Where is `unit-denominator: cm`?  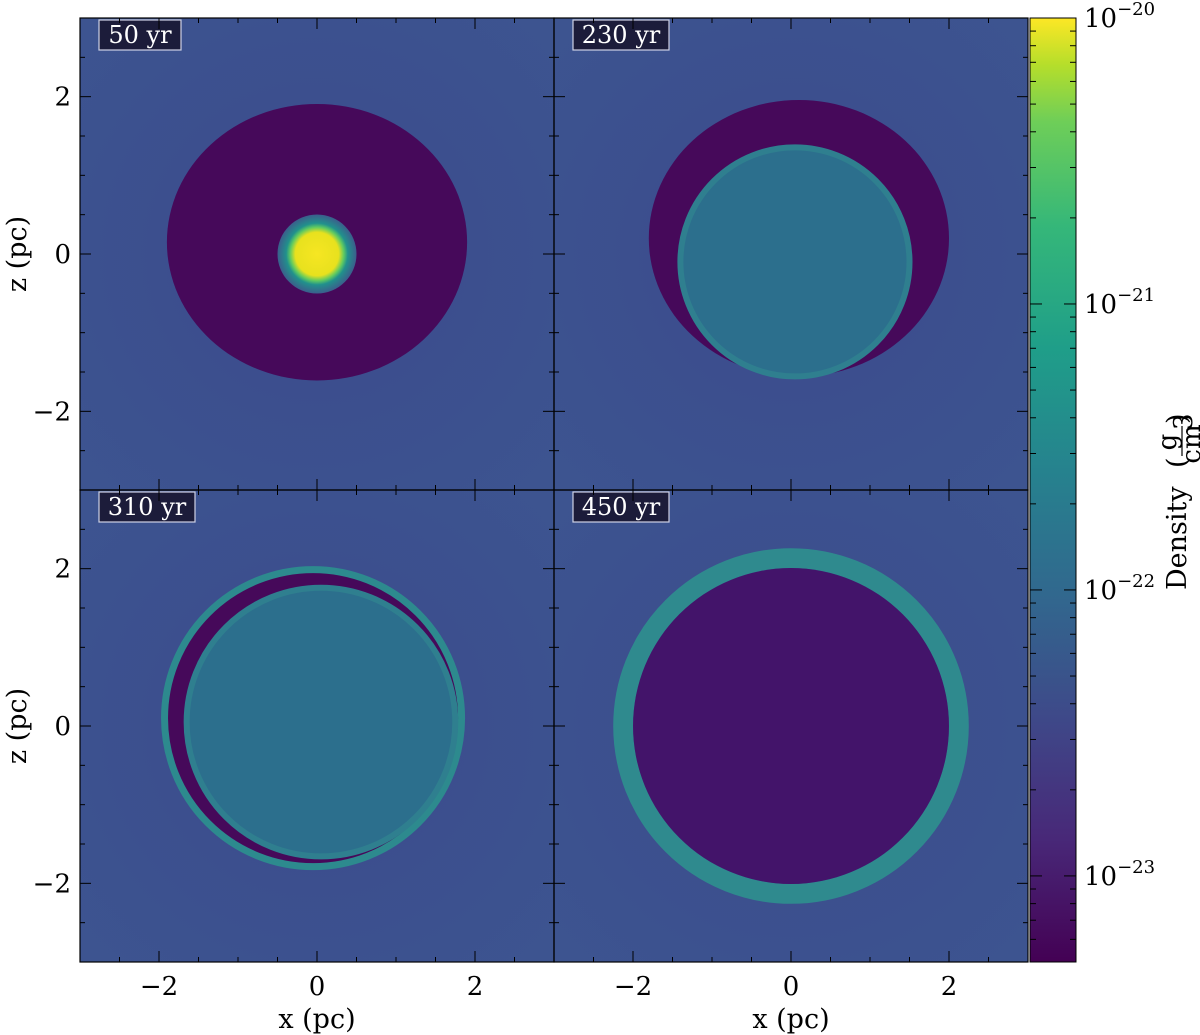 unit-denominator: cm is located at coordinates (1188, 443).